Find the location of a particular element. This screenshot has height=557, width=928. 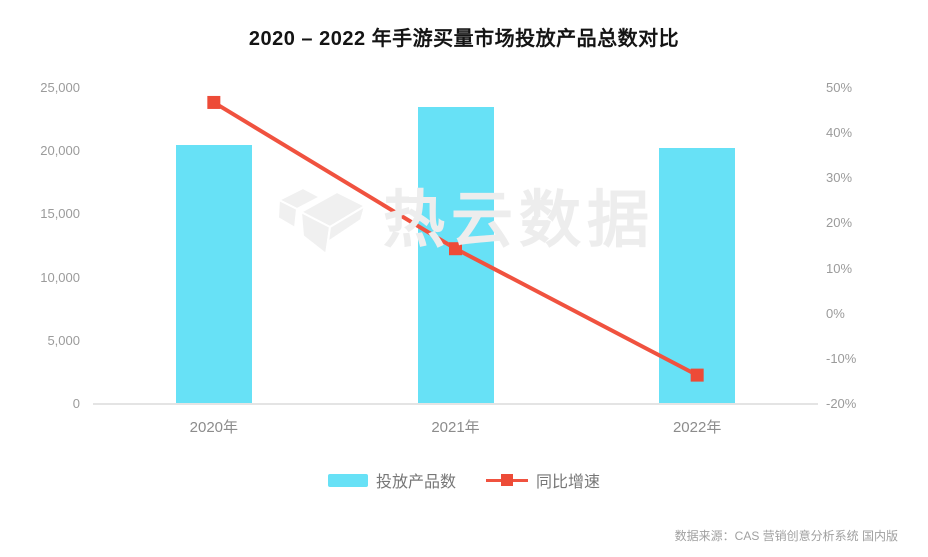

legend-item-products: 投放产品数 is located at coordinates (391, 480).